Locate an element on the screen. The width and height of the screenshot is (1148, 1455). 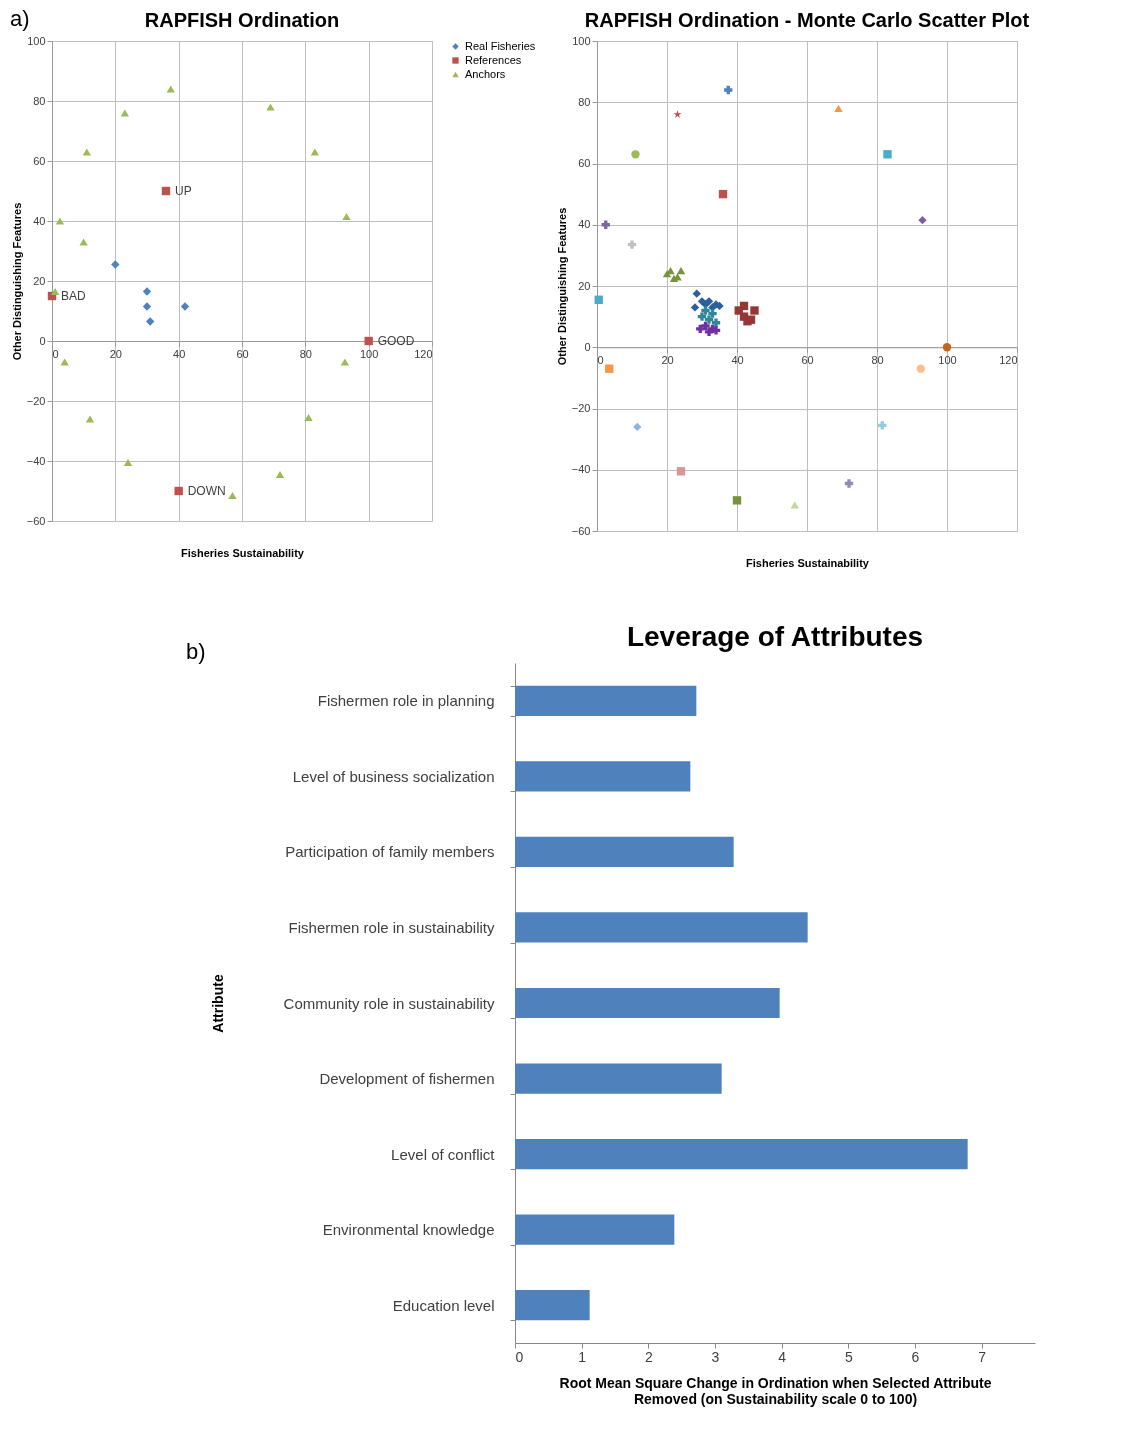
annotation: GOOD is located at coordinates (396, 341).